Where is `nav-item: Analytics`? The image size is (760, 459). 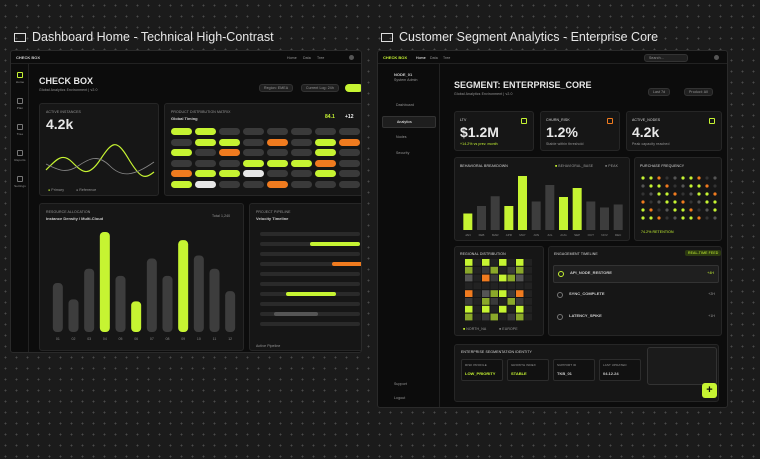 nav-item: Analytics is located at coordinates (409, 122).